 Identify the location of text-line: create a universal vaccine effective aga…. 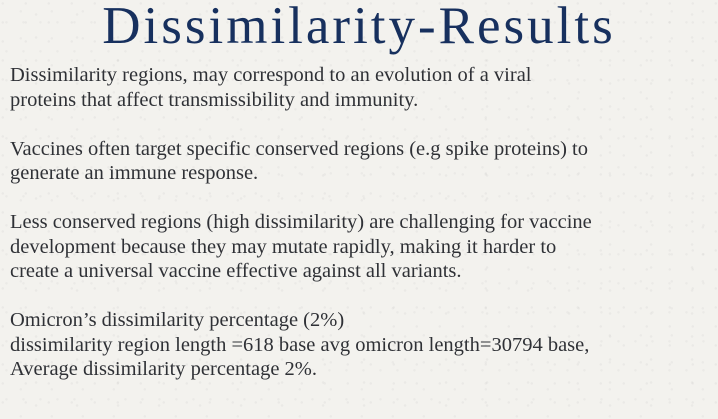
(236, 271).